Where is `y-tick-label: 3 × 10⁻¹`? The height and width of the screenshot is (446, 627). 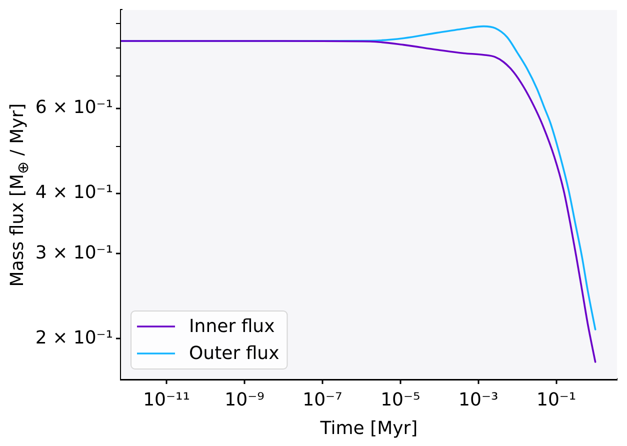
y-tick-label: 3 × 10⁻¹ is located at coordinates (74, 253).